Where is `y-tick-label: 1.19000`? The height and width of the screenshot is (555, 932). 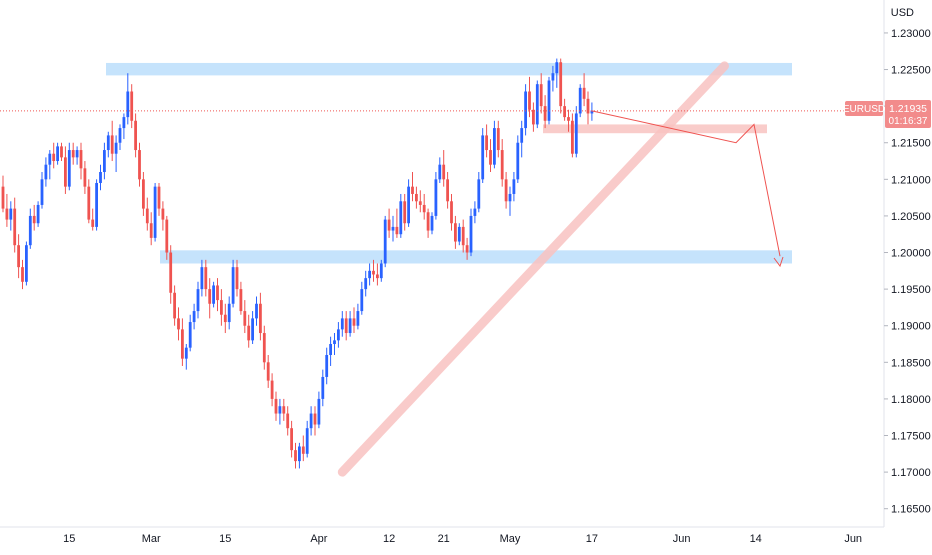
y-tick-label: 1.19000 is located at coordinates (911, 327).